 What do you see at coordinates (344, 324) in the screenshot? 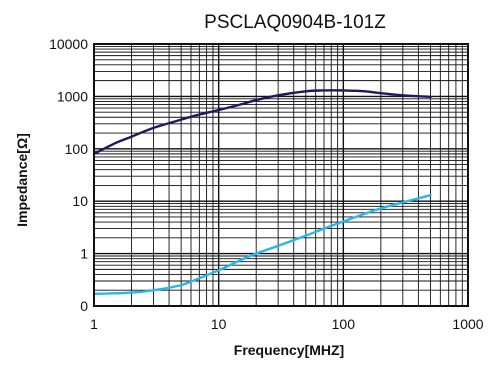
I see `x-tick-label: 100` at bounding box center [344, 324].